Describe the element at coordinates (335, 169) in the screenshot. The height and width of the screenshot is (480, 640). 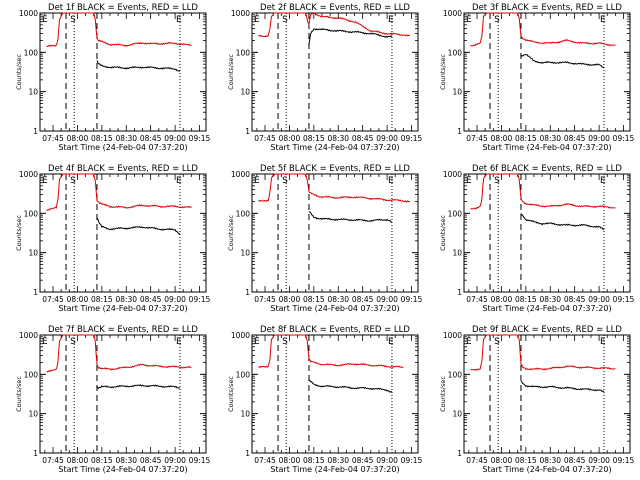
I see `panel-title: Det 5f BLACK = Events, RED = LLD` at that location.